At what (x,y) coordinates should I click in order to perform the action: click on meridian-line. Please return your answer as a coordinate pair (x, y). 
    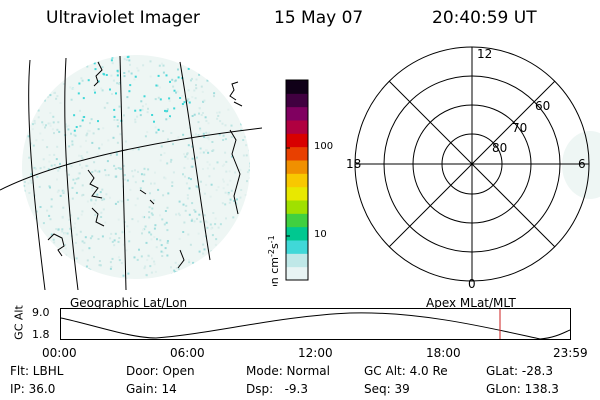
    Looking at the image, I should click on (123, 172).